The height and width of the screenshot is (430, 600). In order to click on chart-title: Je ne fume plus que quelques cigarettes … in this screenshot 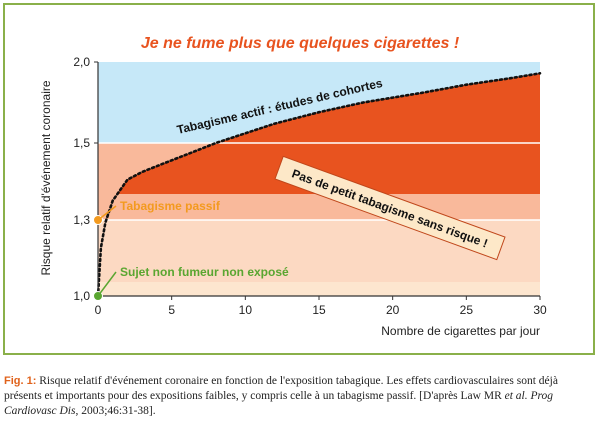, I will do `click(300, 43)`.